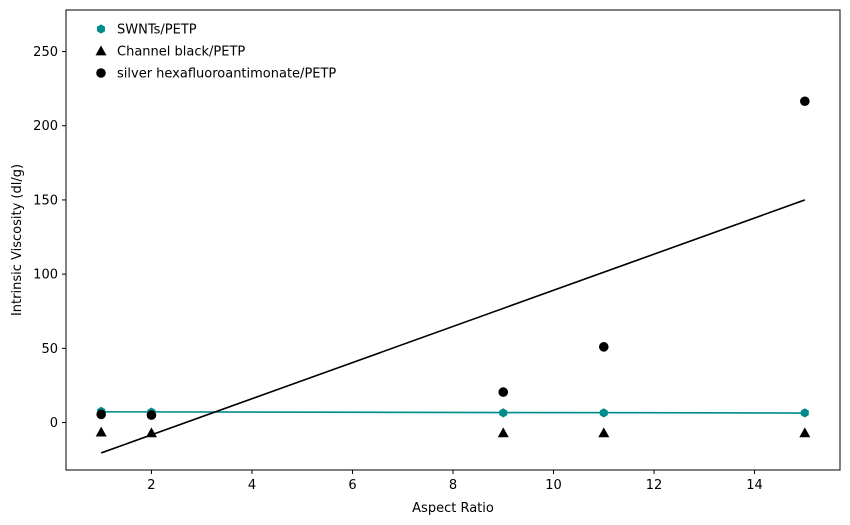 The height and width of the screenshot is (525, 850). I want to click on x-tick-label: 6, so click(352, 485).